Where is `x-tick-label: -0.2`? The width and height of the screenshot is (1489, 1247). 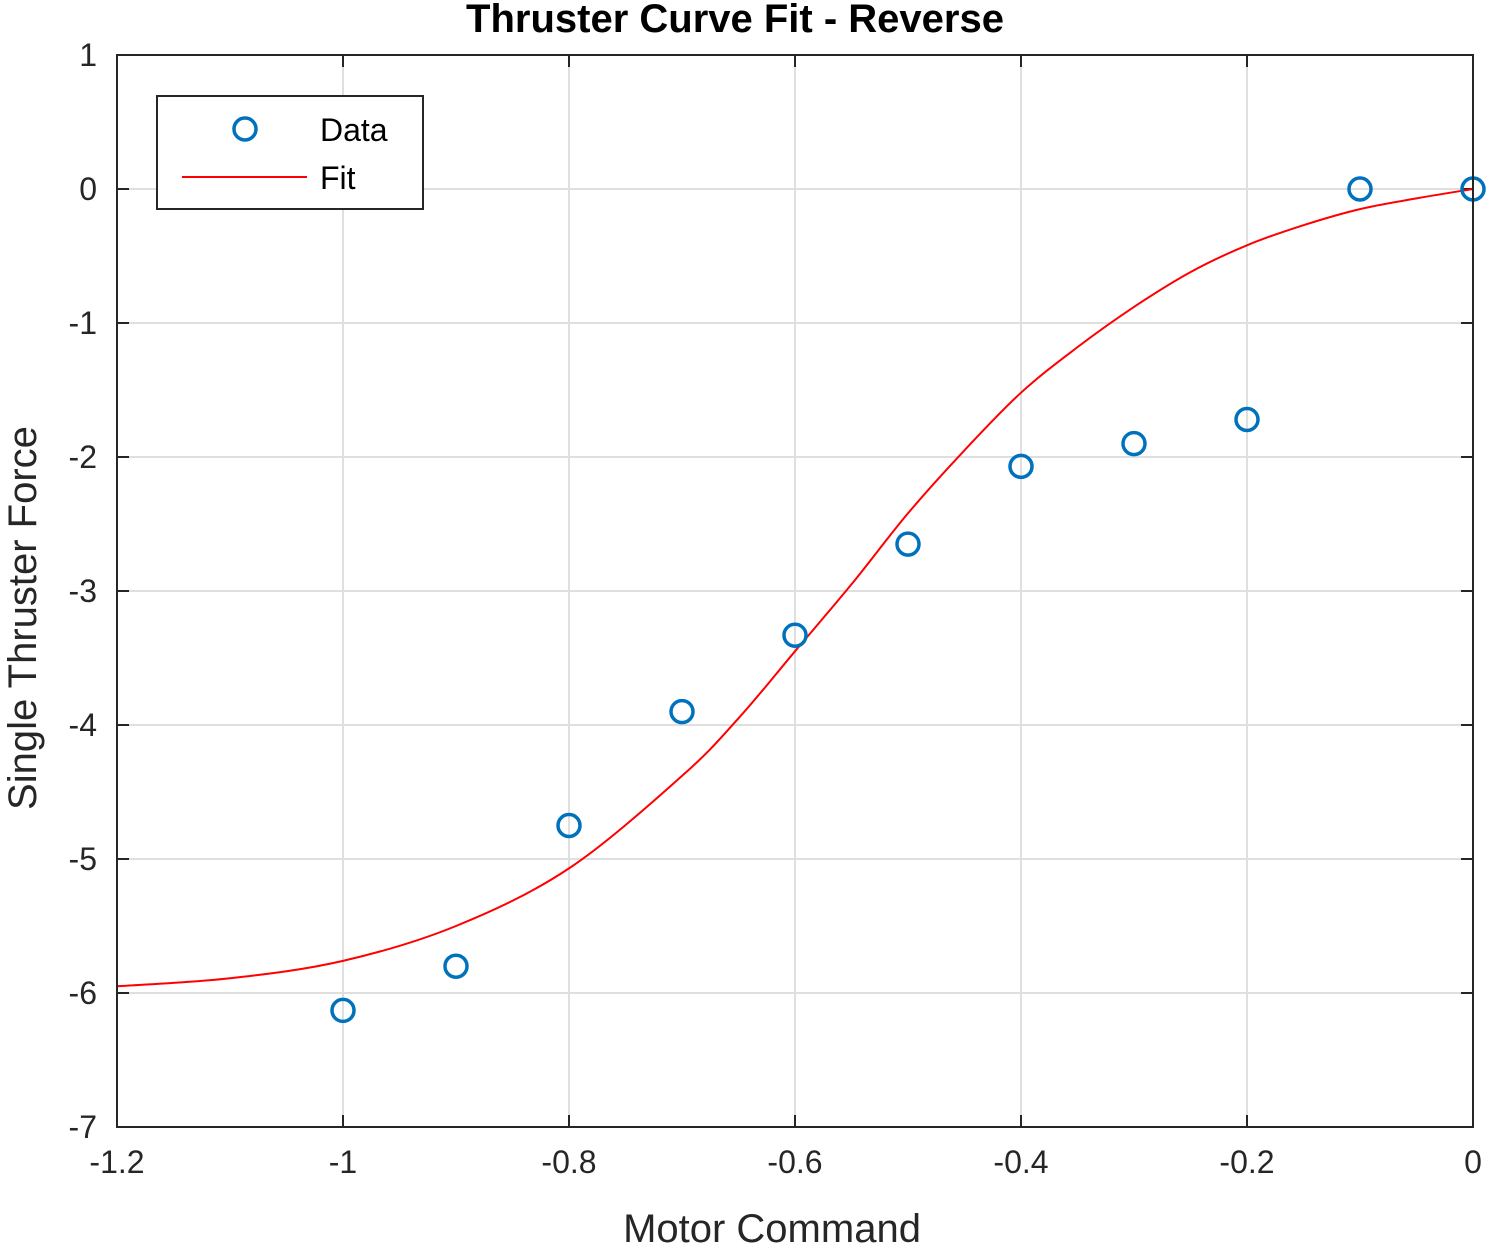
x-tick-label: -0.2 is located at coordinates (1246, 1162).